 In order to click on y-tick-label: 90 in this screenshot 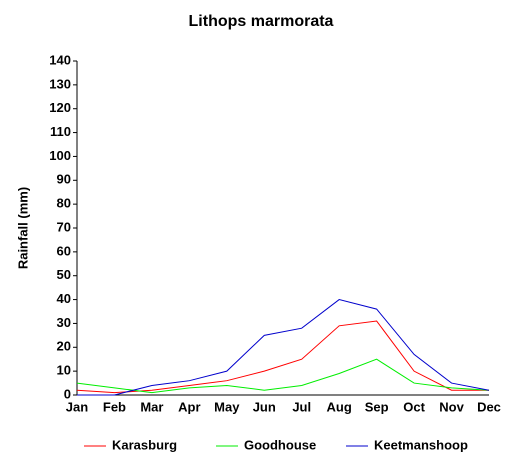, I will do `click(64, 179)`.